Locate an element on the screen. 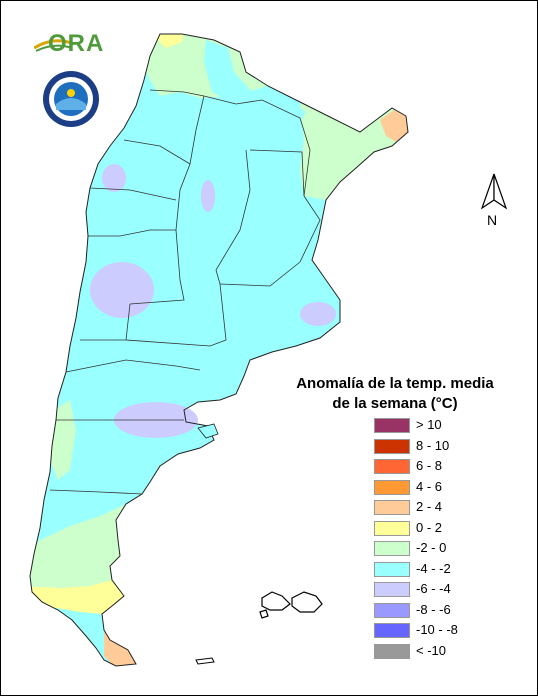 The width and height of the screenshot is (538, 696). legend-label: -8 - -6 is located at coordinates (433, 609).